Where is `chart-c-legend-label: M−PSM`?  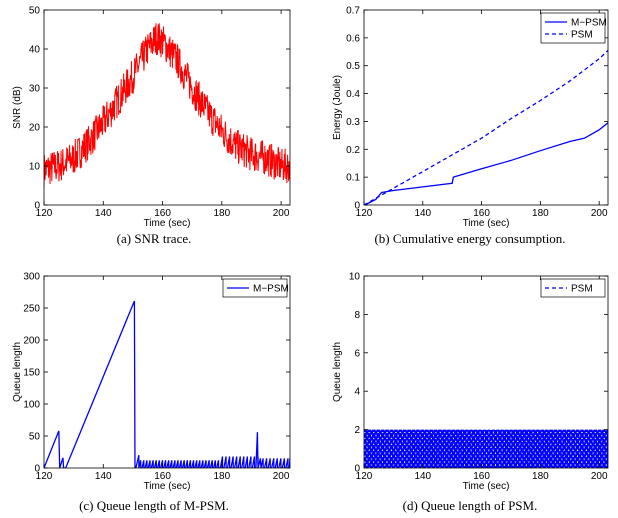
chart-c-legend-label: M−PSM is located at coordinates (271, 289).